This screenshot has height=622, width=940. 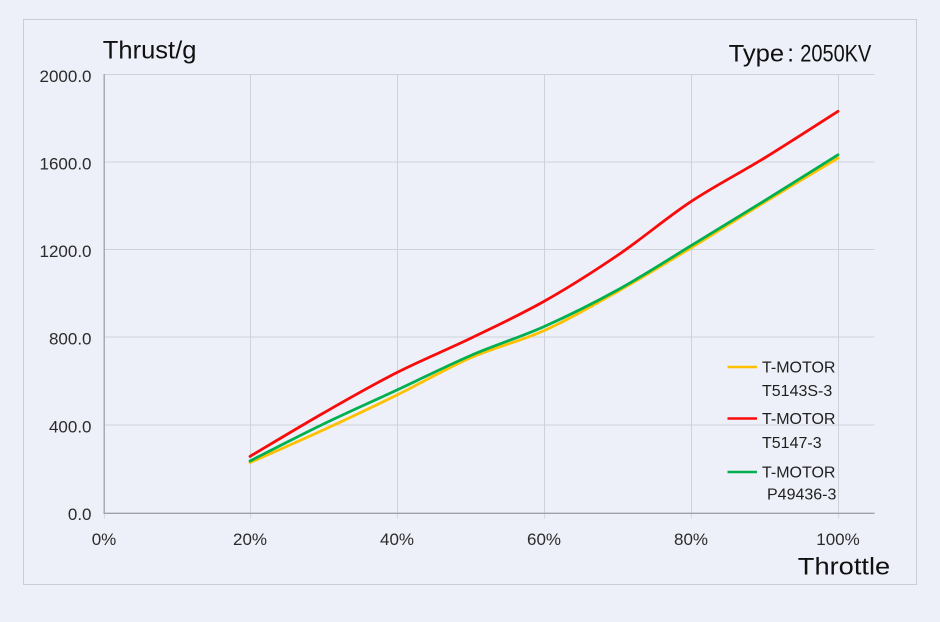 I want to click on svg-text: 1200.0, so click(x=66, y=251).